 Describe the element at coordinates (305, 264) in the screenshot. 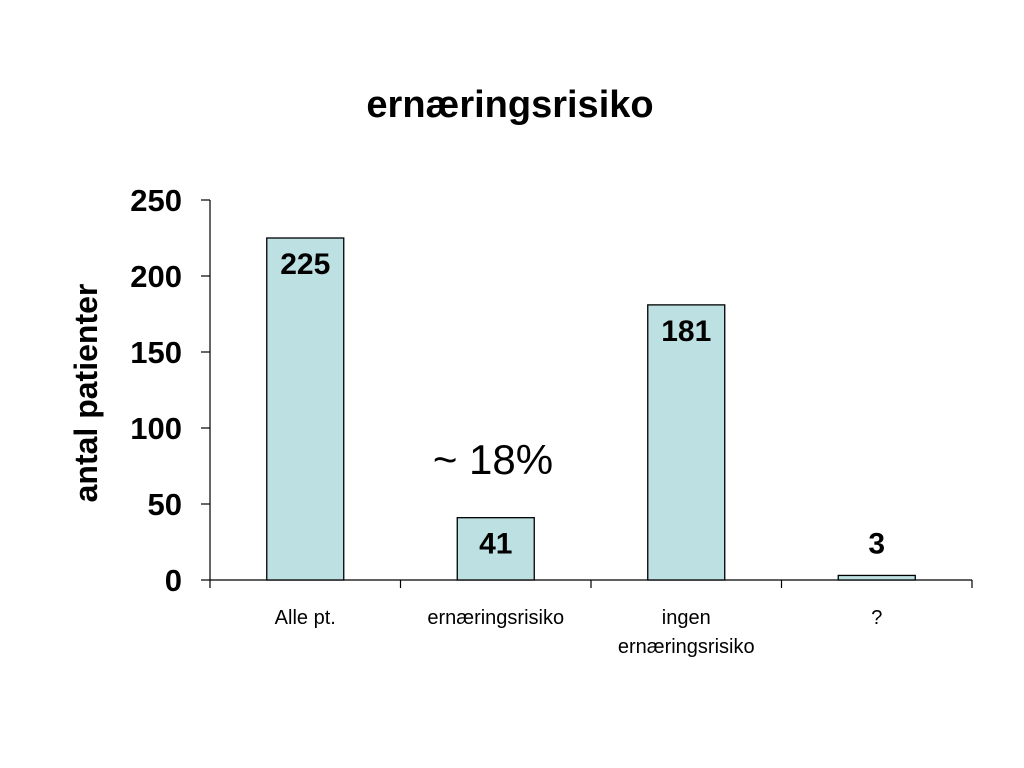

I see `data-label: 225` at that location.